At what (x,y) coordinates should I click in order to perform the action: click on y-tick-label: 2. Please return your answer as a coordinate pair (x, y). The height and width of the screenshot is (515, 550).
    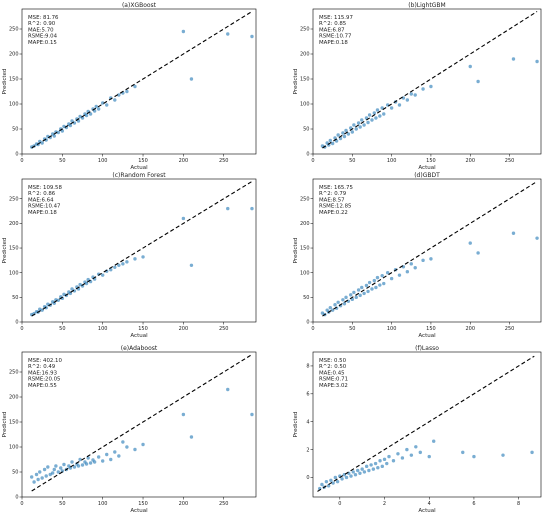
    Looking at the image, I should click on (307, 450).